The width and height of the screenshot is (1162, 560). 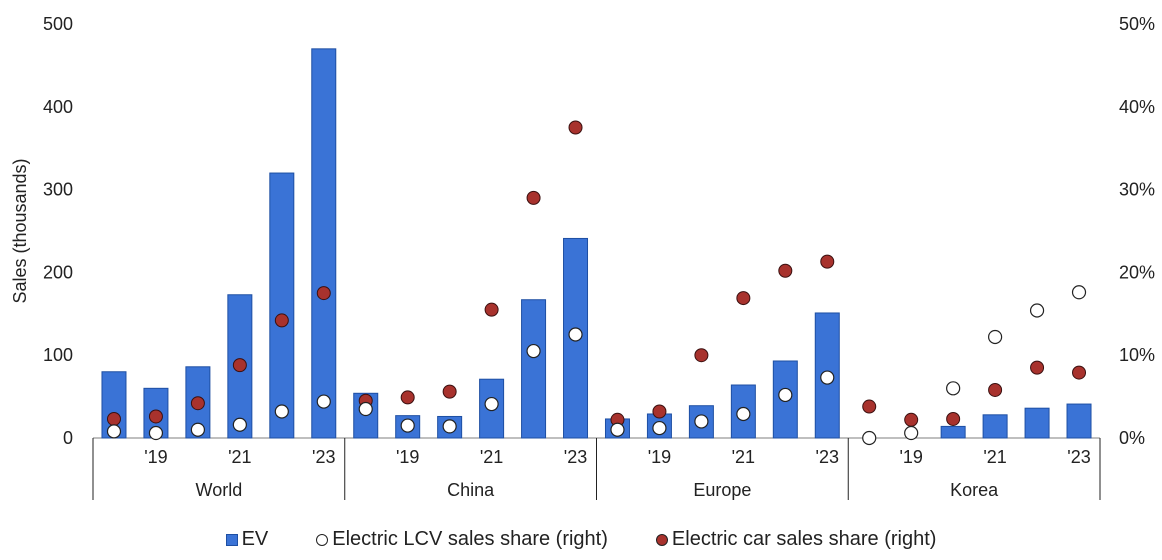 What do you see at coordinates (58, 355) in the screenshot?
I see `y-tick-label: 100` at bounding box center [58, 355].